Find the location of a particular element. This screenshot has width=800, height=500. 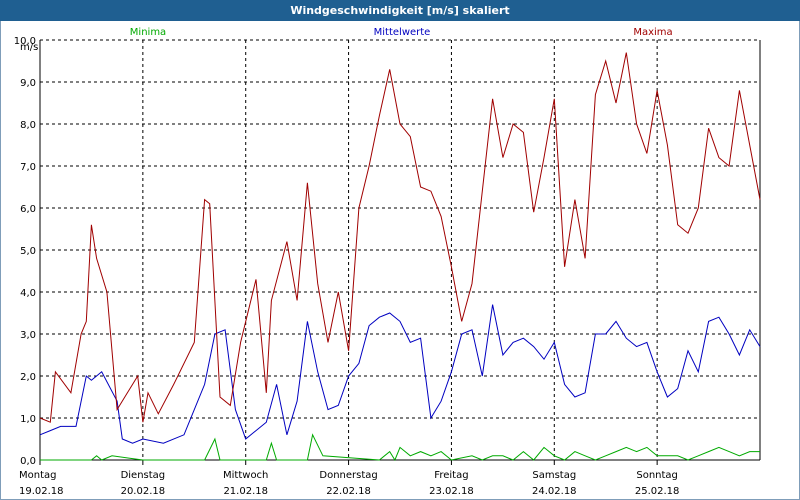

y-tick-label: 10,0 is located at coordinates (25, 41).